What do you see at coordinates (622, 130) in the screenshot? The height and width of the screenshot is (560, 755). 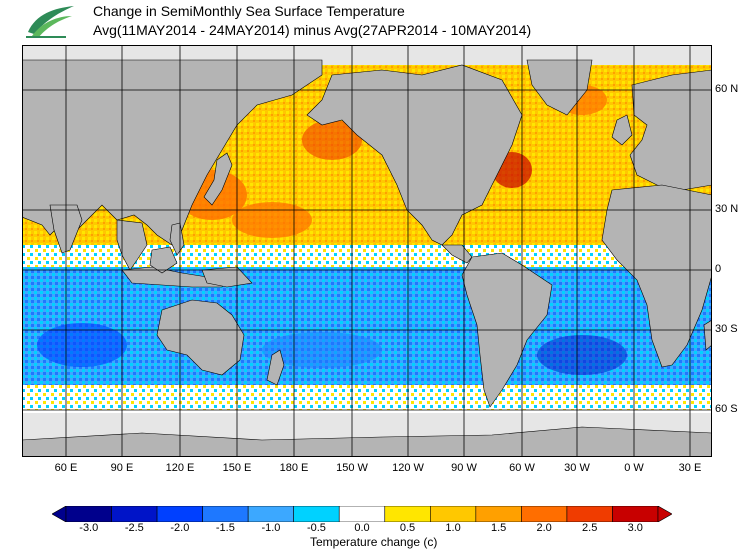 I see `british-isles-land` at bounding box center [622, 130].